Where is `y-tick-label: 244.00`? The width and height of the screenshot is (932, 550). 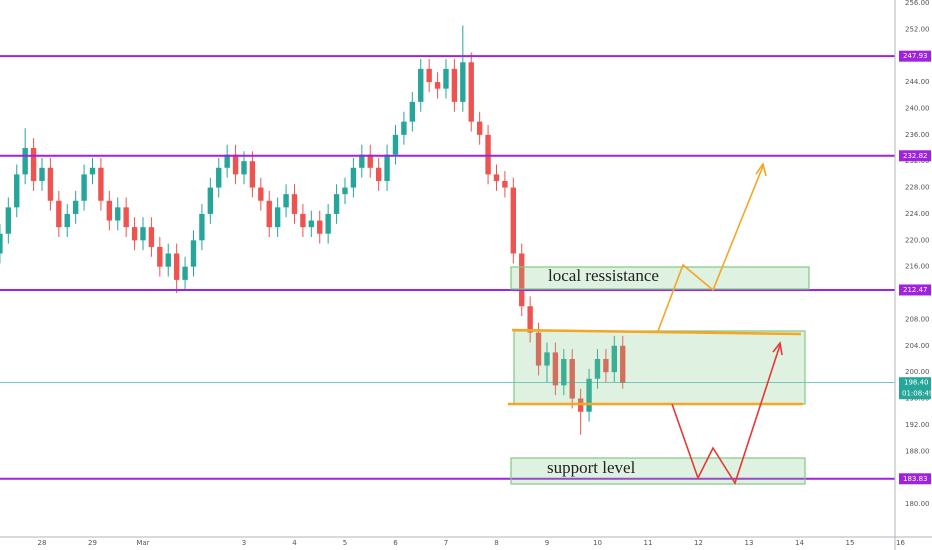
y-tick-label: 244.00 is located at coordinates (917, 82).